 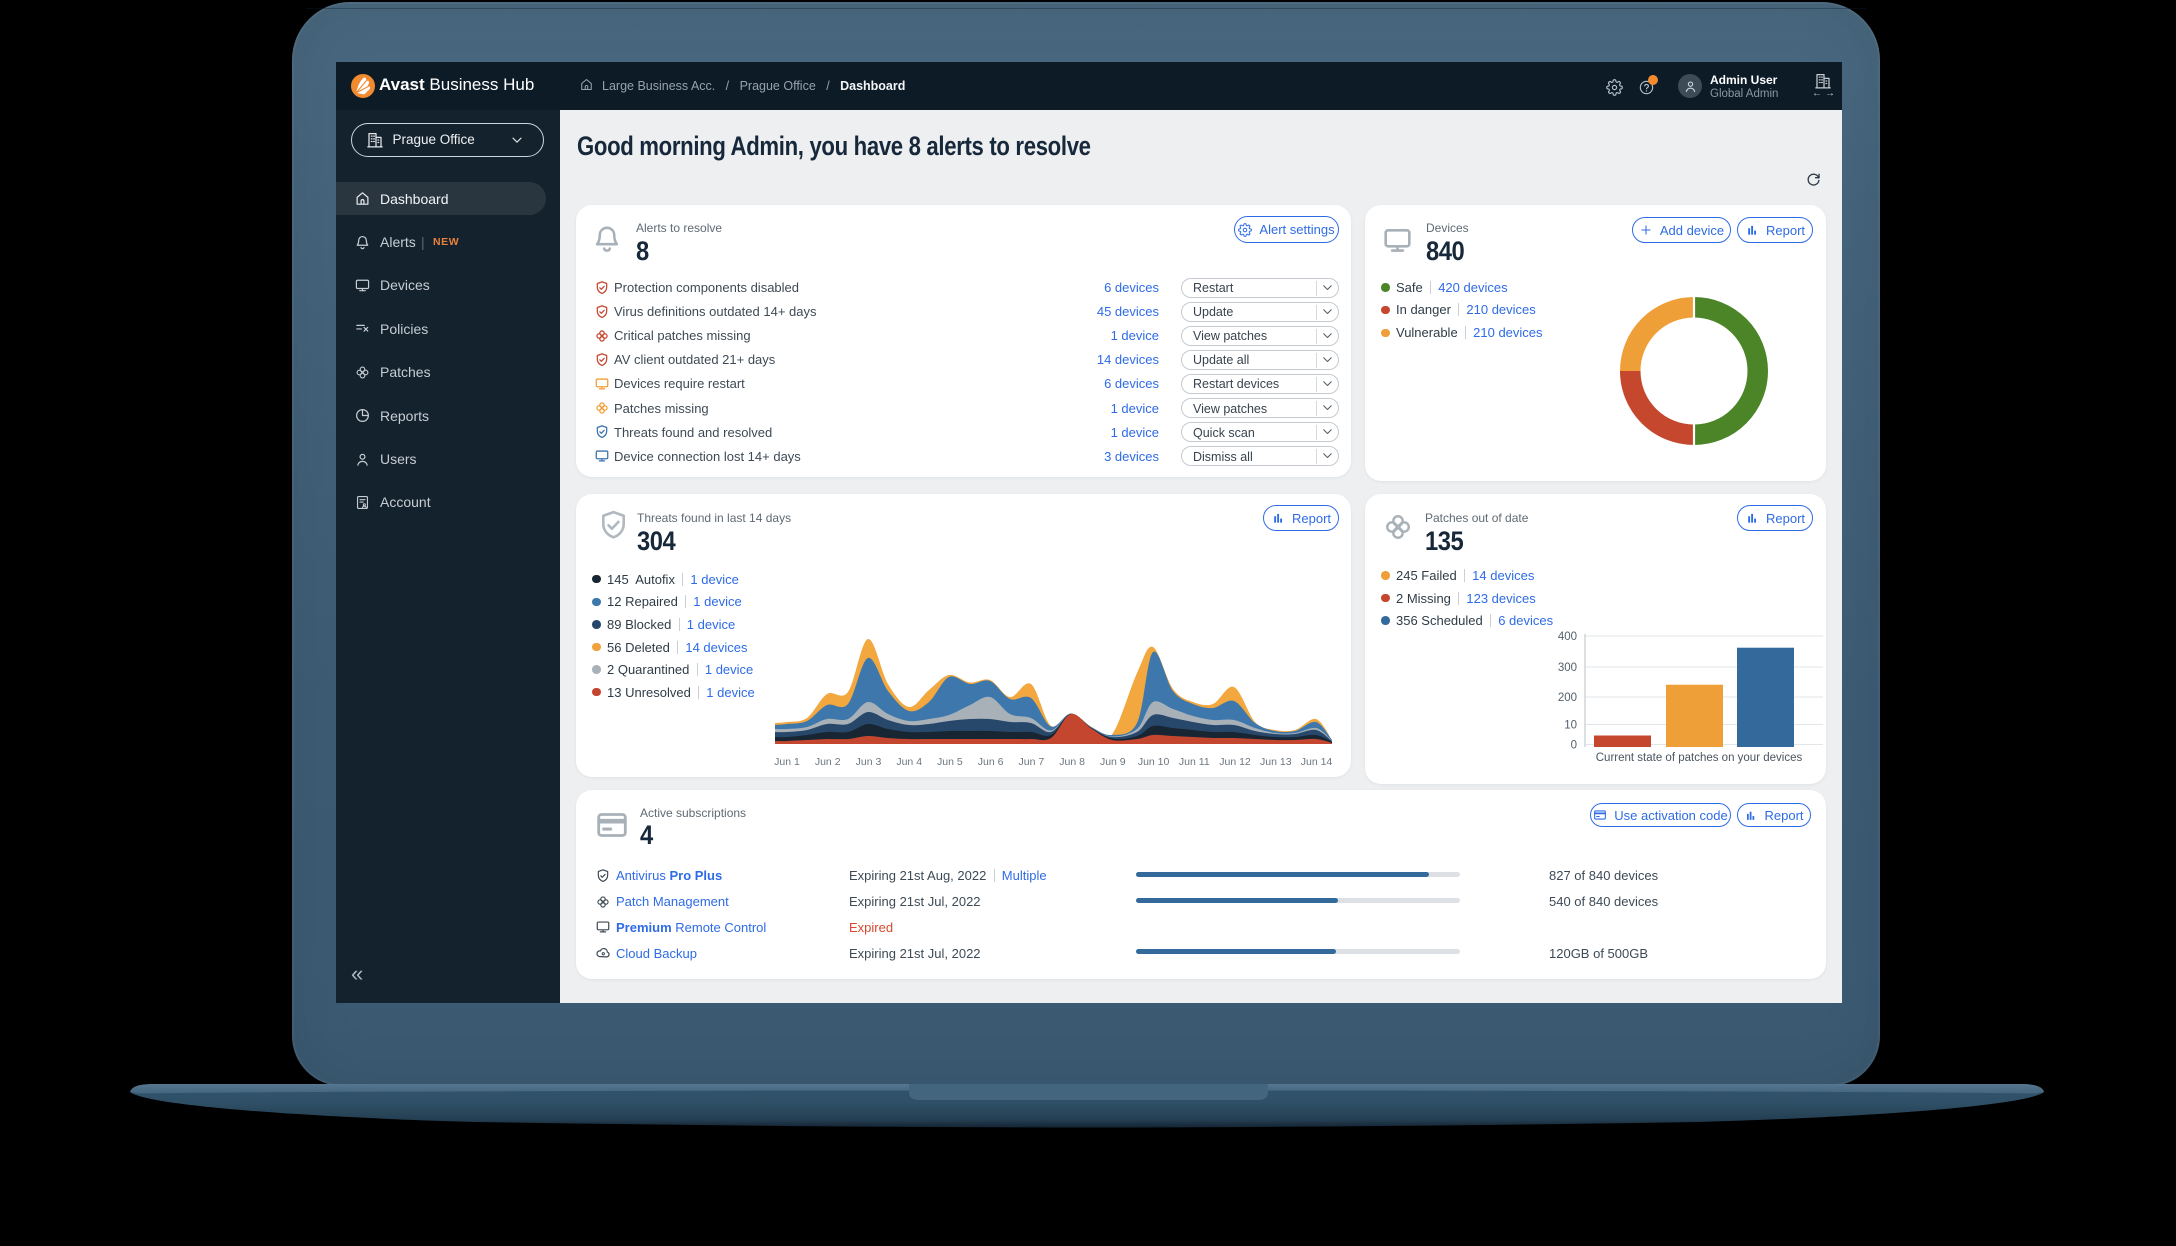 What do you see at coordinates (1032, 762) in the screenshot?
I see `svg-text: Jun 7` at bounding box center [1032, 762].